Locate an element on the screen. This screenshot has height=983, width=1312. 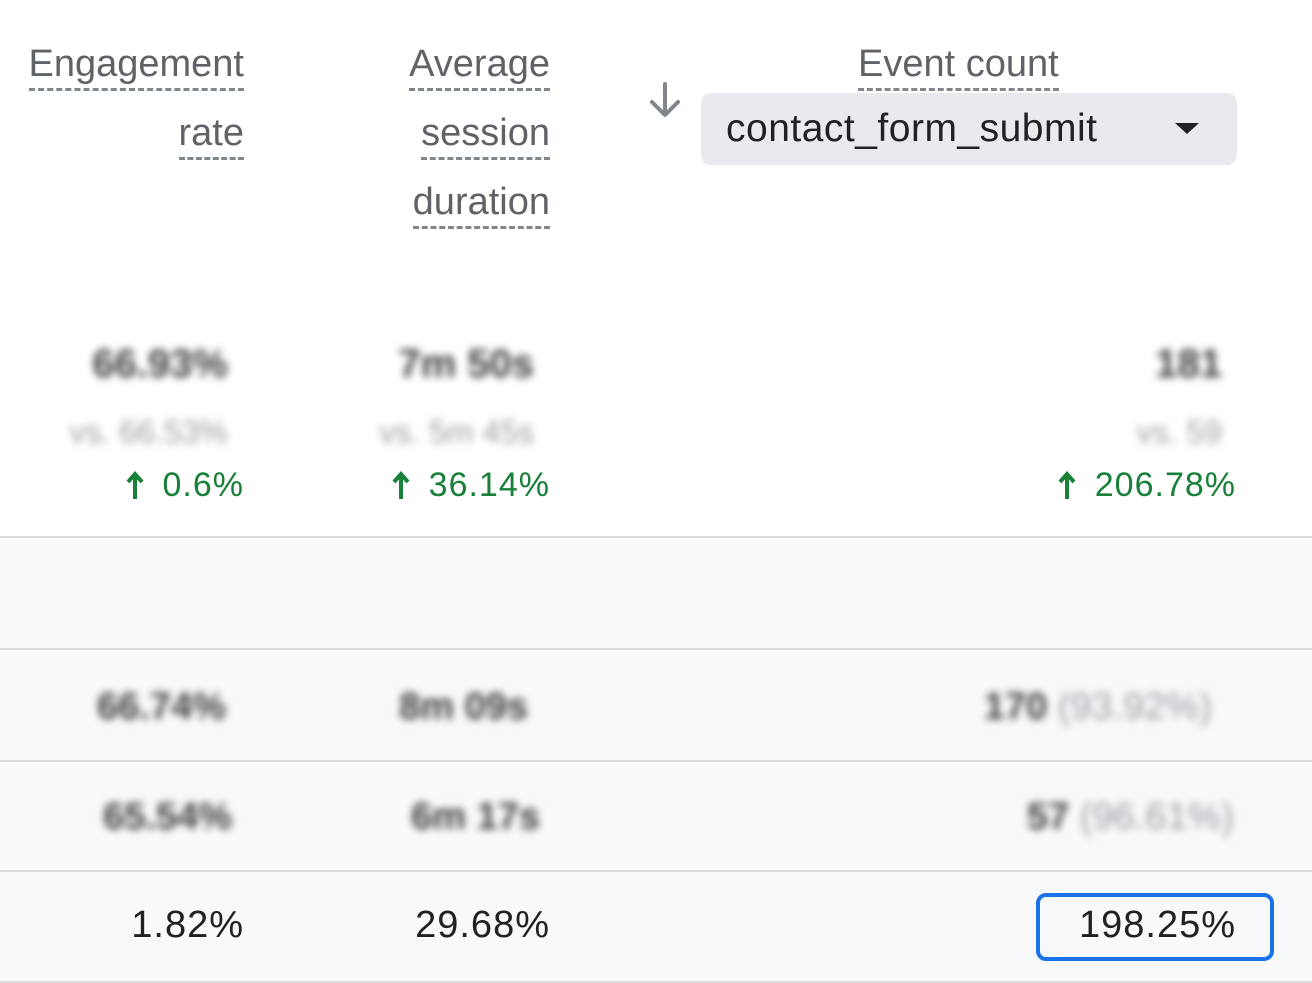
cell-avg-session-duration: 8m 09s is located at coordinates (463, 707).